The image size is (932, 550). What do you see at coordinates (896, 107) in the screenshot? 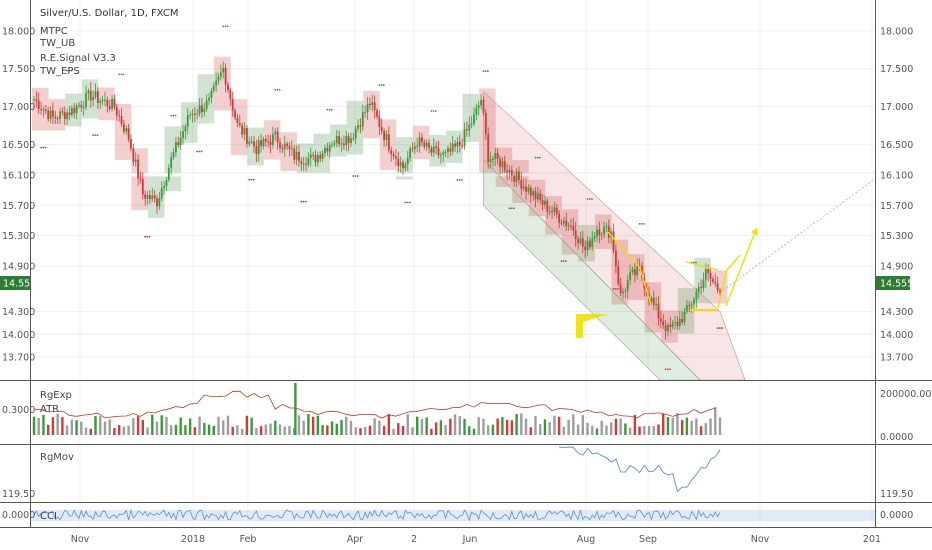
I see `y-tick-label-right: 17.000` at bounding box center [896, 107].